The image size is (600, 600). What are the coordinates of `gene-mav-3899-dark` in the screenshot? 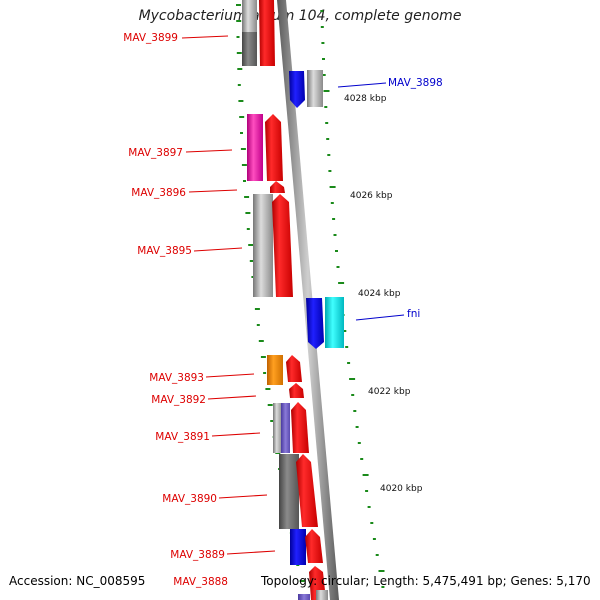 It's located at (249, 49).